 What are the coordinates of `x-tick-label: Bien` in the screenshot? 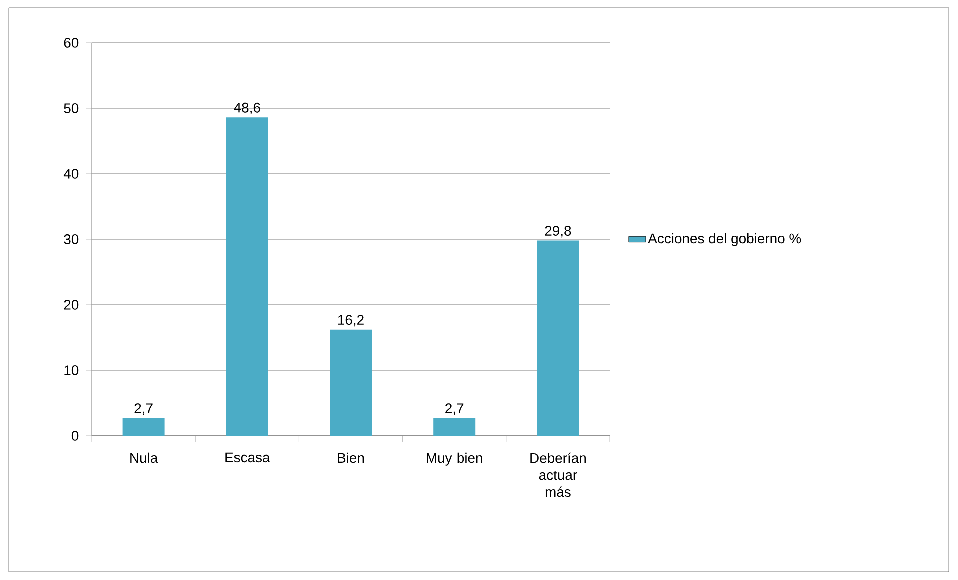 It's located at (351, 458).